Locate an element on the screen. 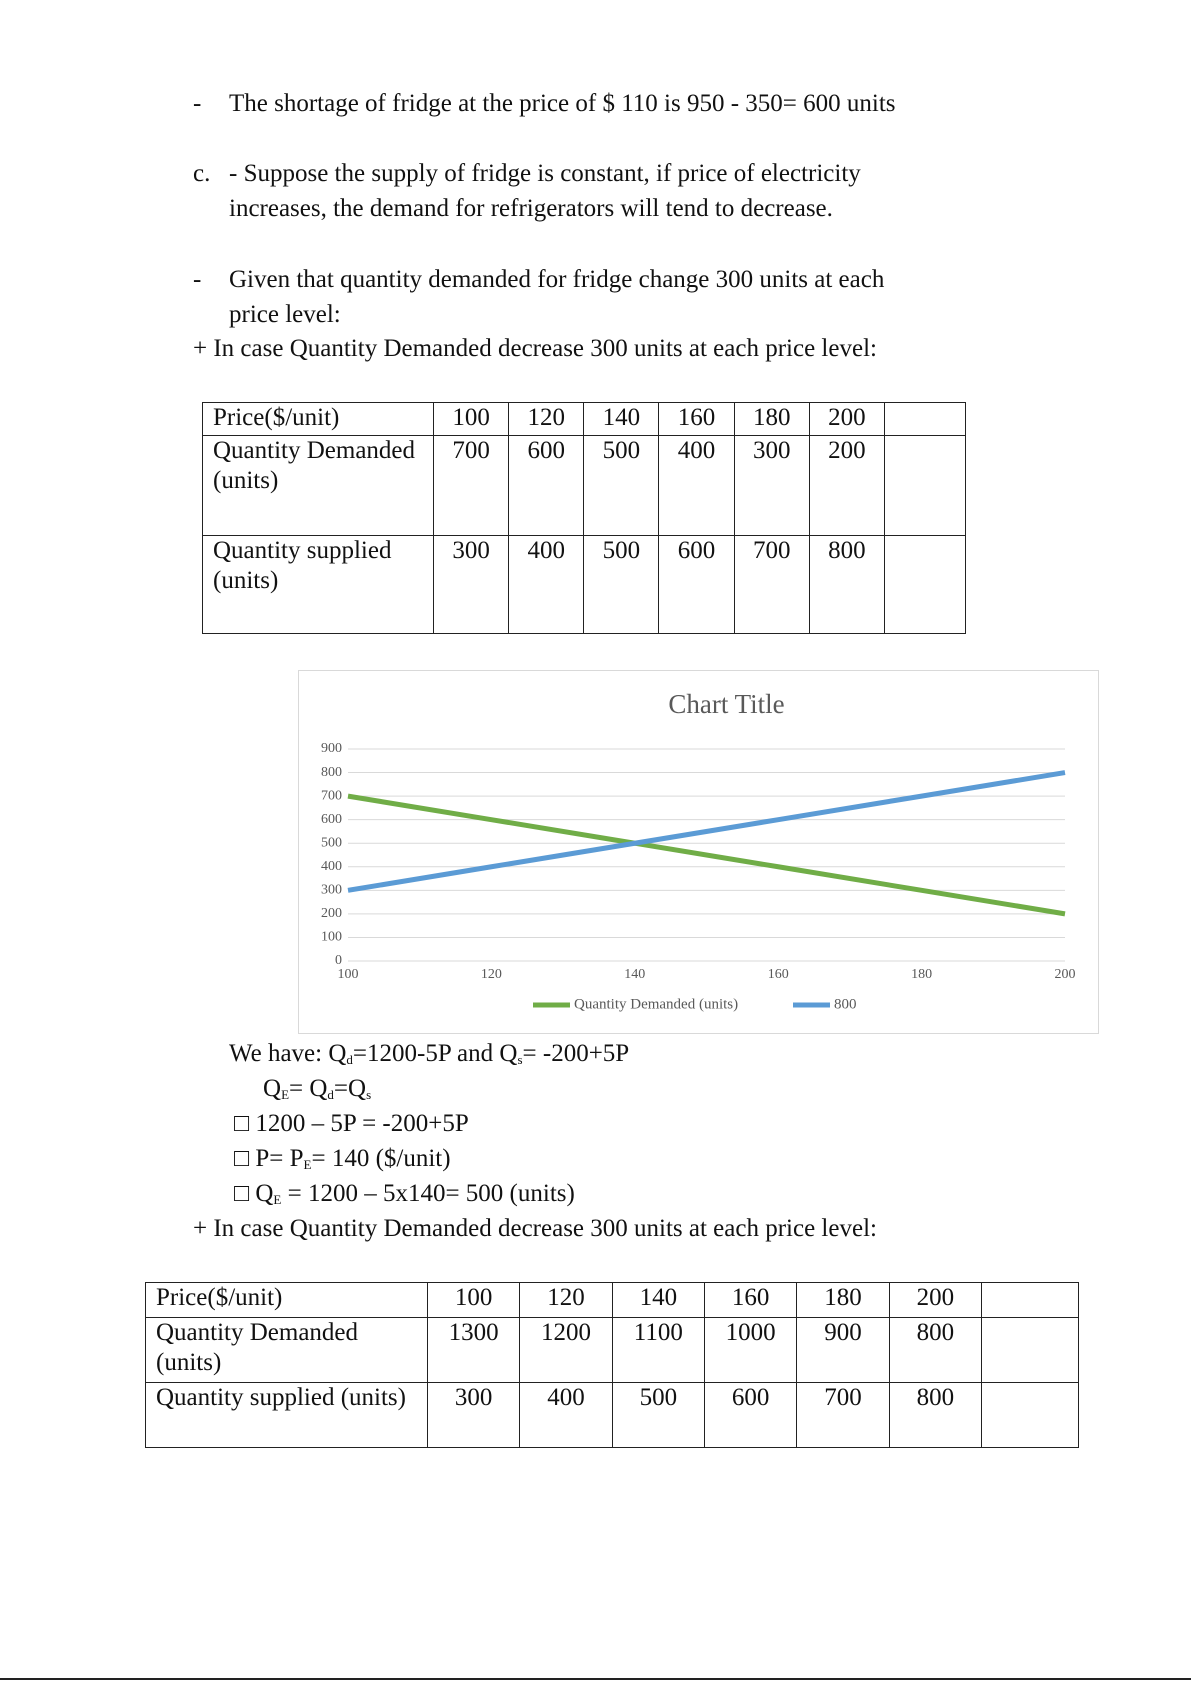  table-cell: 1000 is located at coordinates (750, 1350).